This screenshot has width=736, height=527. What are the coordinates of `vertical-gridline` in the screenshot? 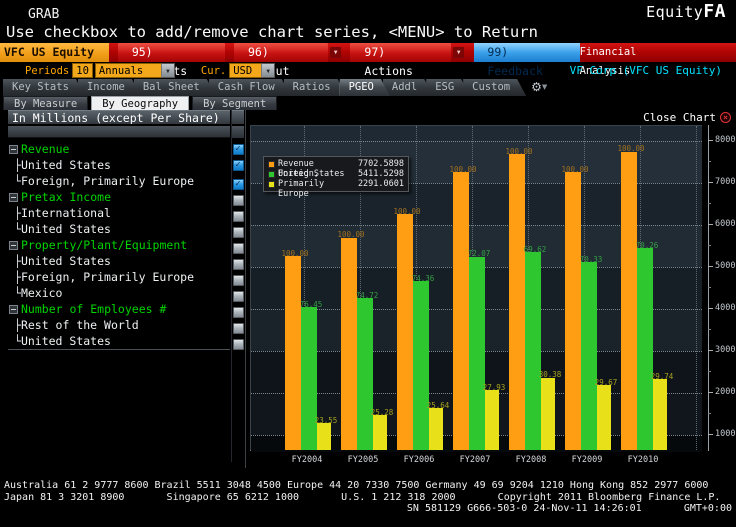 It's located at (696, 288).